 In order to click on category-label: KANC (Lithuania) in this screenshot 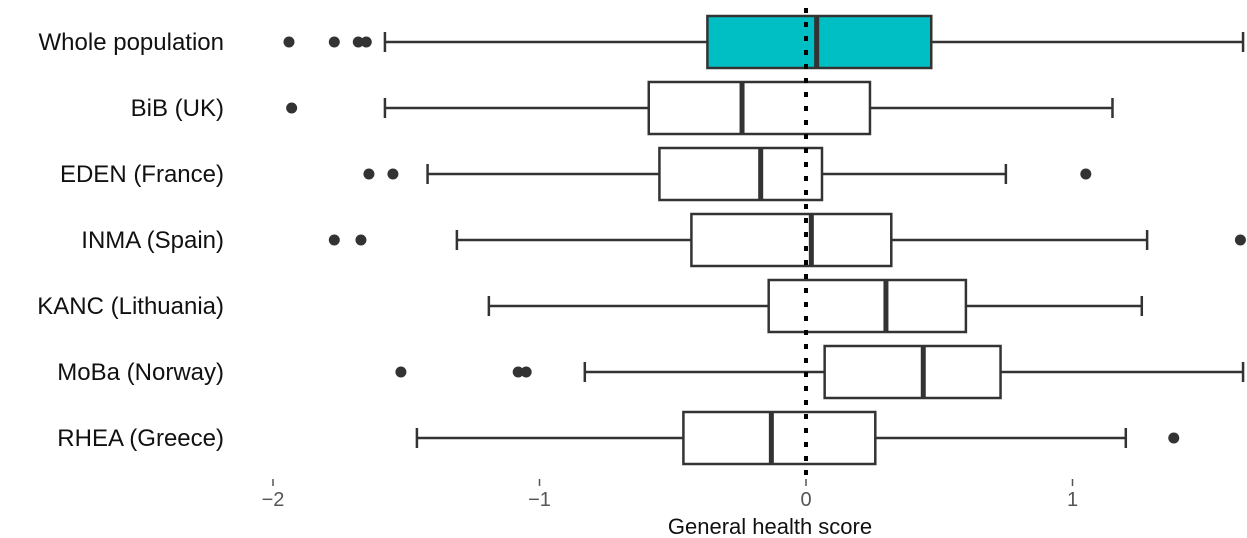, I will do `click(130, 306)`.